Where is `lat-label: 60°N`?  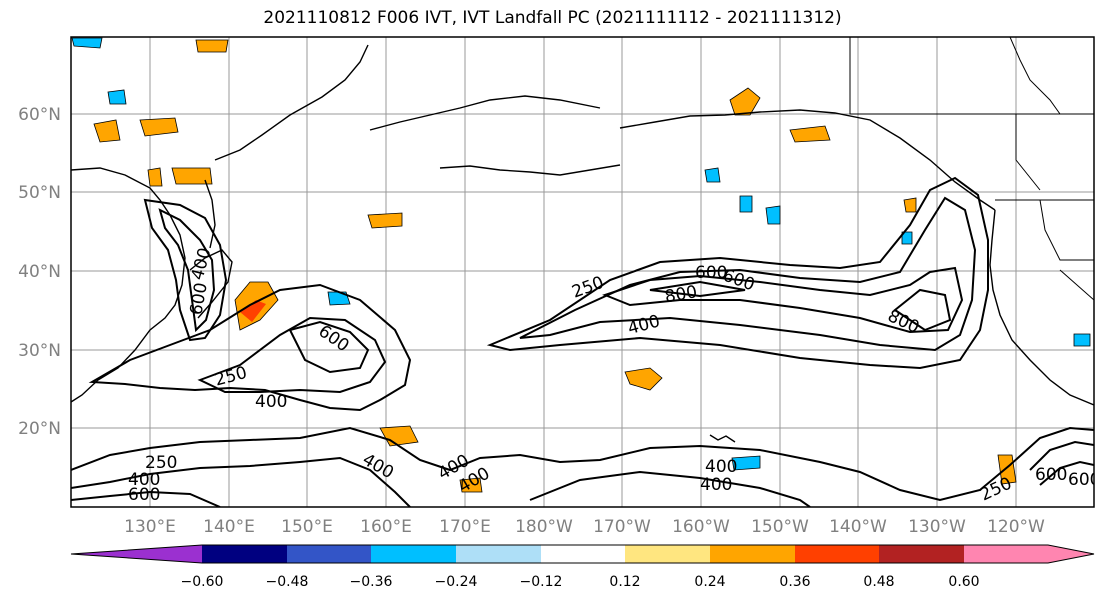 lat-label: 60°N is located at coordinates (39, 115).